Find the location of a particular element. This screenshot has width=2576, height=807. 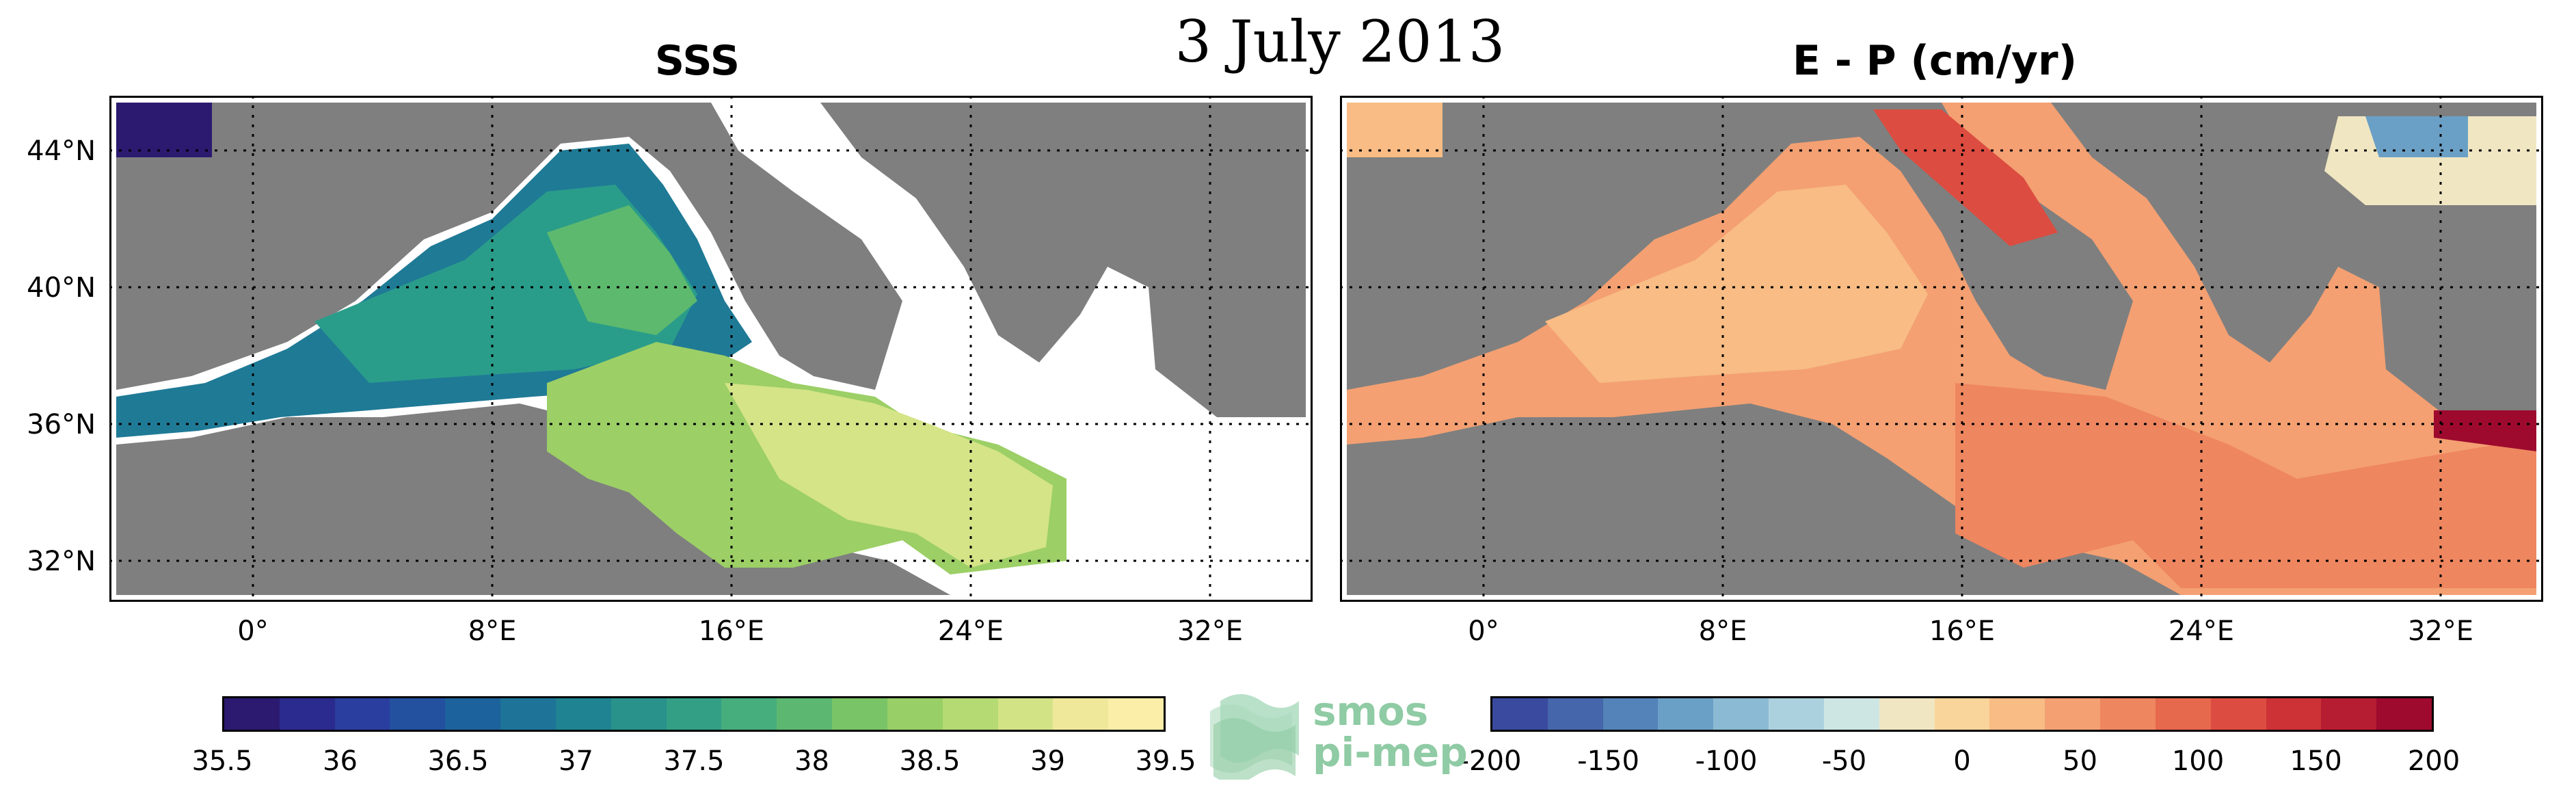

logo-line2: pi-mep is located at coordinates (1390, 753).